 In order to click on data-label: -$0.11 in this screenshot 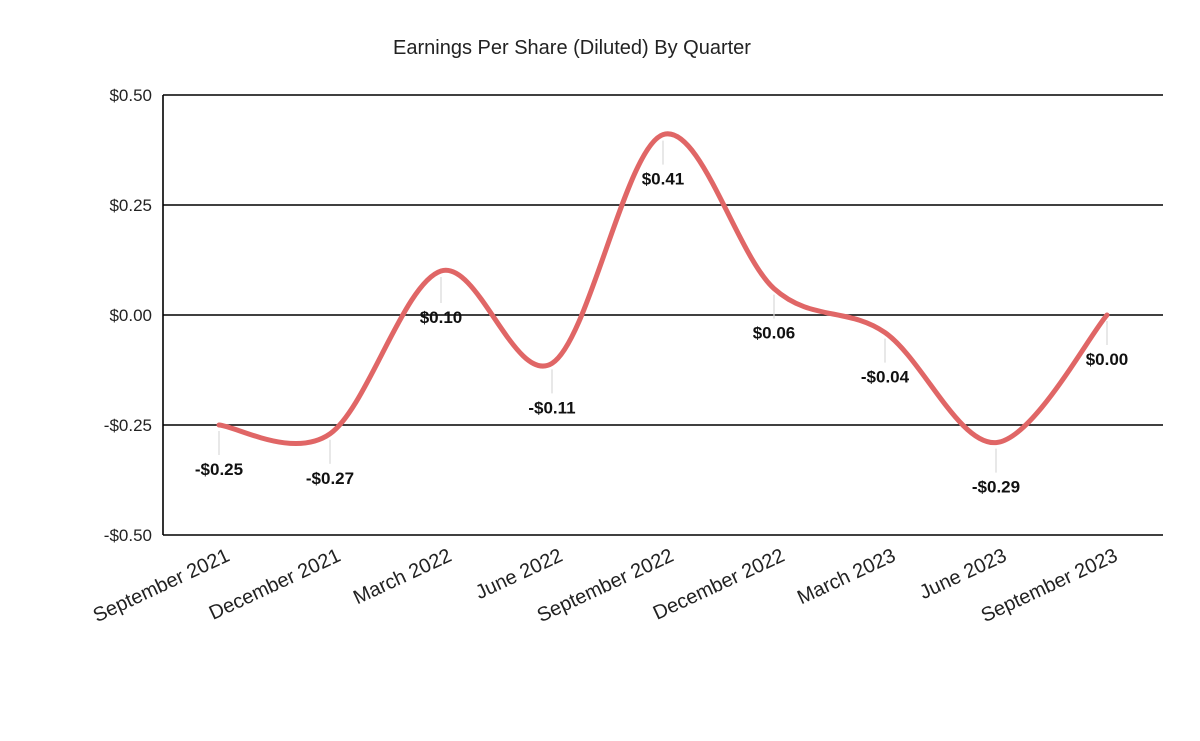, I will do `click(551, 407)`.